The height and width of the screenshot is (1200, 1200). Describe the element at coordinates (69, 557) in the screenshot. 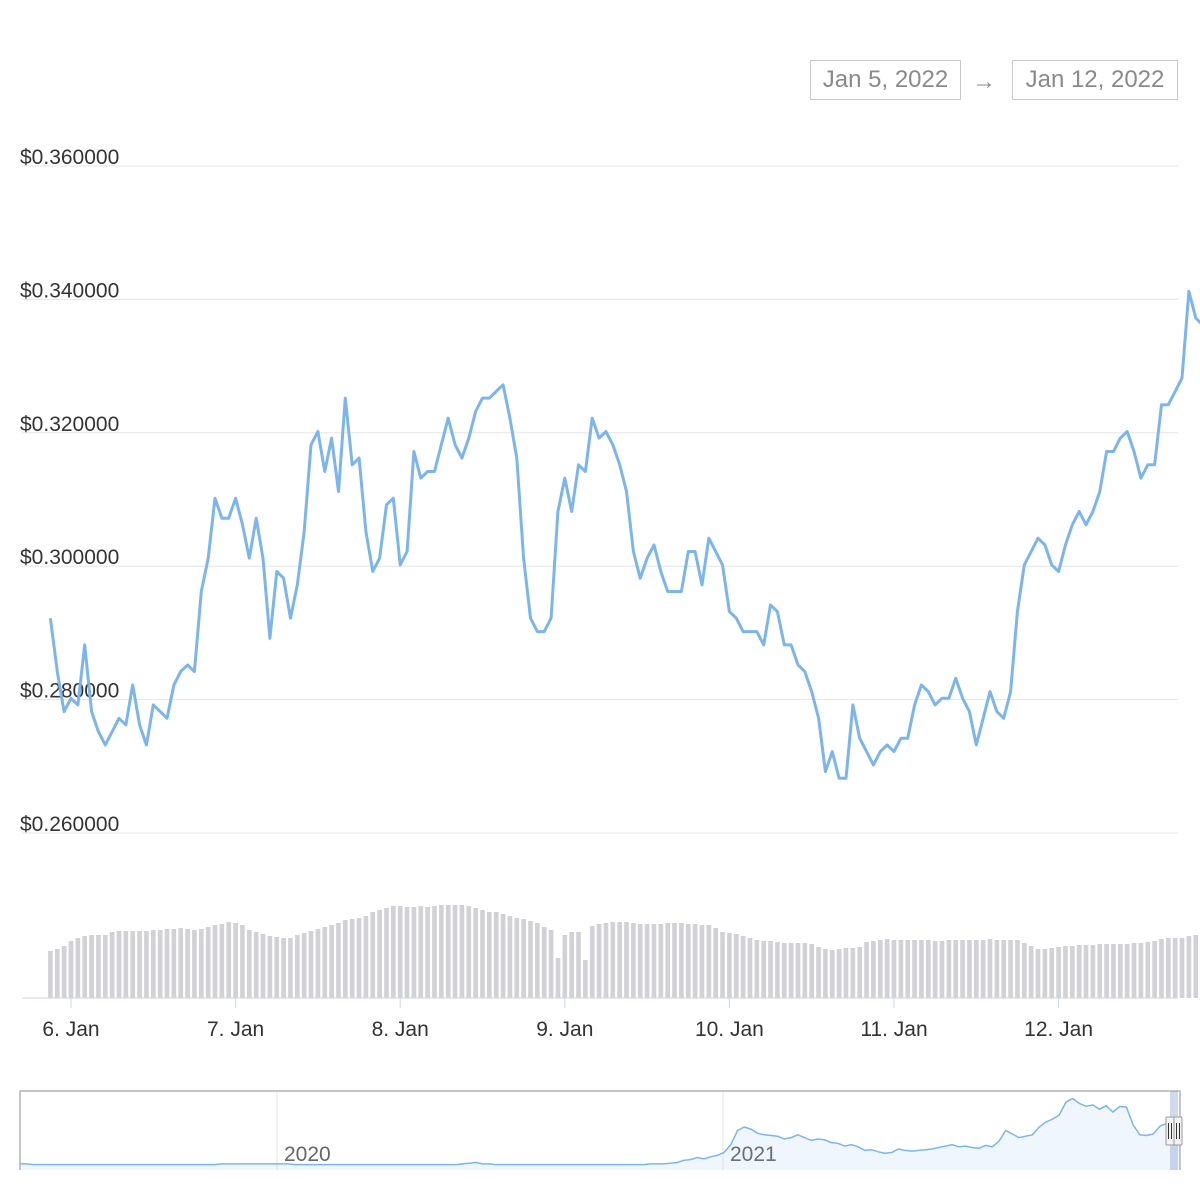

I see `y-tick-label: $0.300000` at that location.